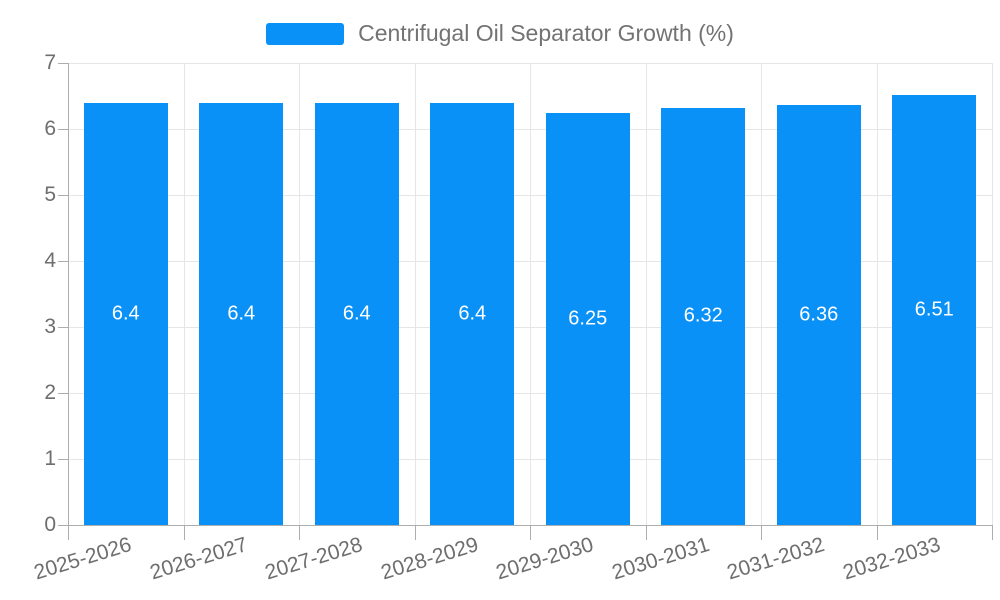 The height and width of the screenshot is (600, 1000). What do you see at coordinates (891, 559) in the screenshot?
I see `x-tick-label: 2032-2033` at bounding box center [891, 559].